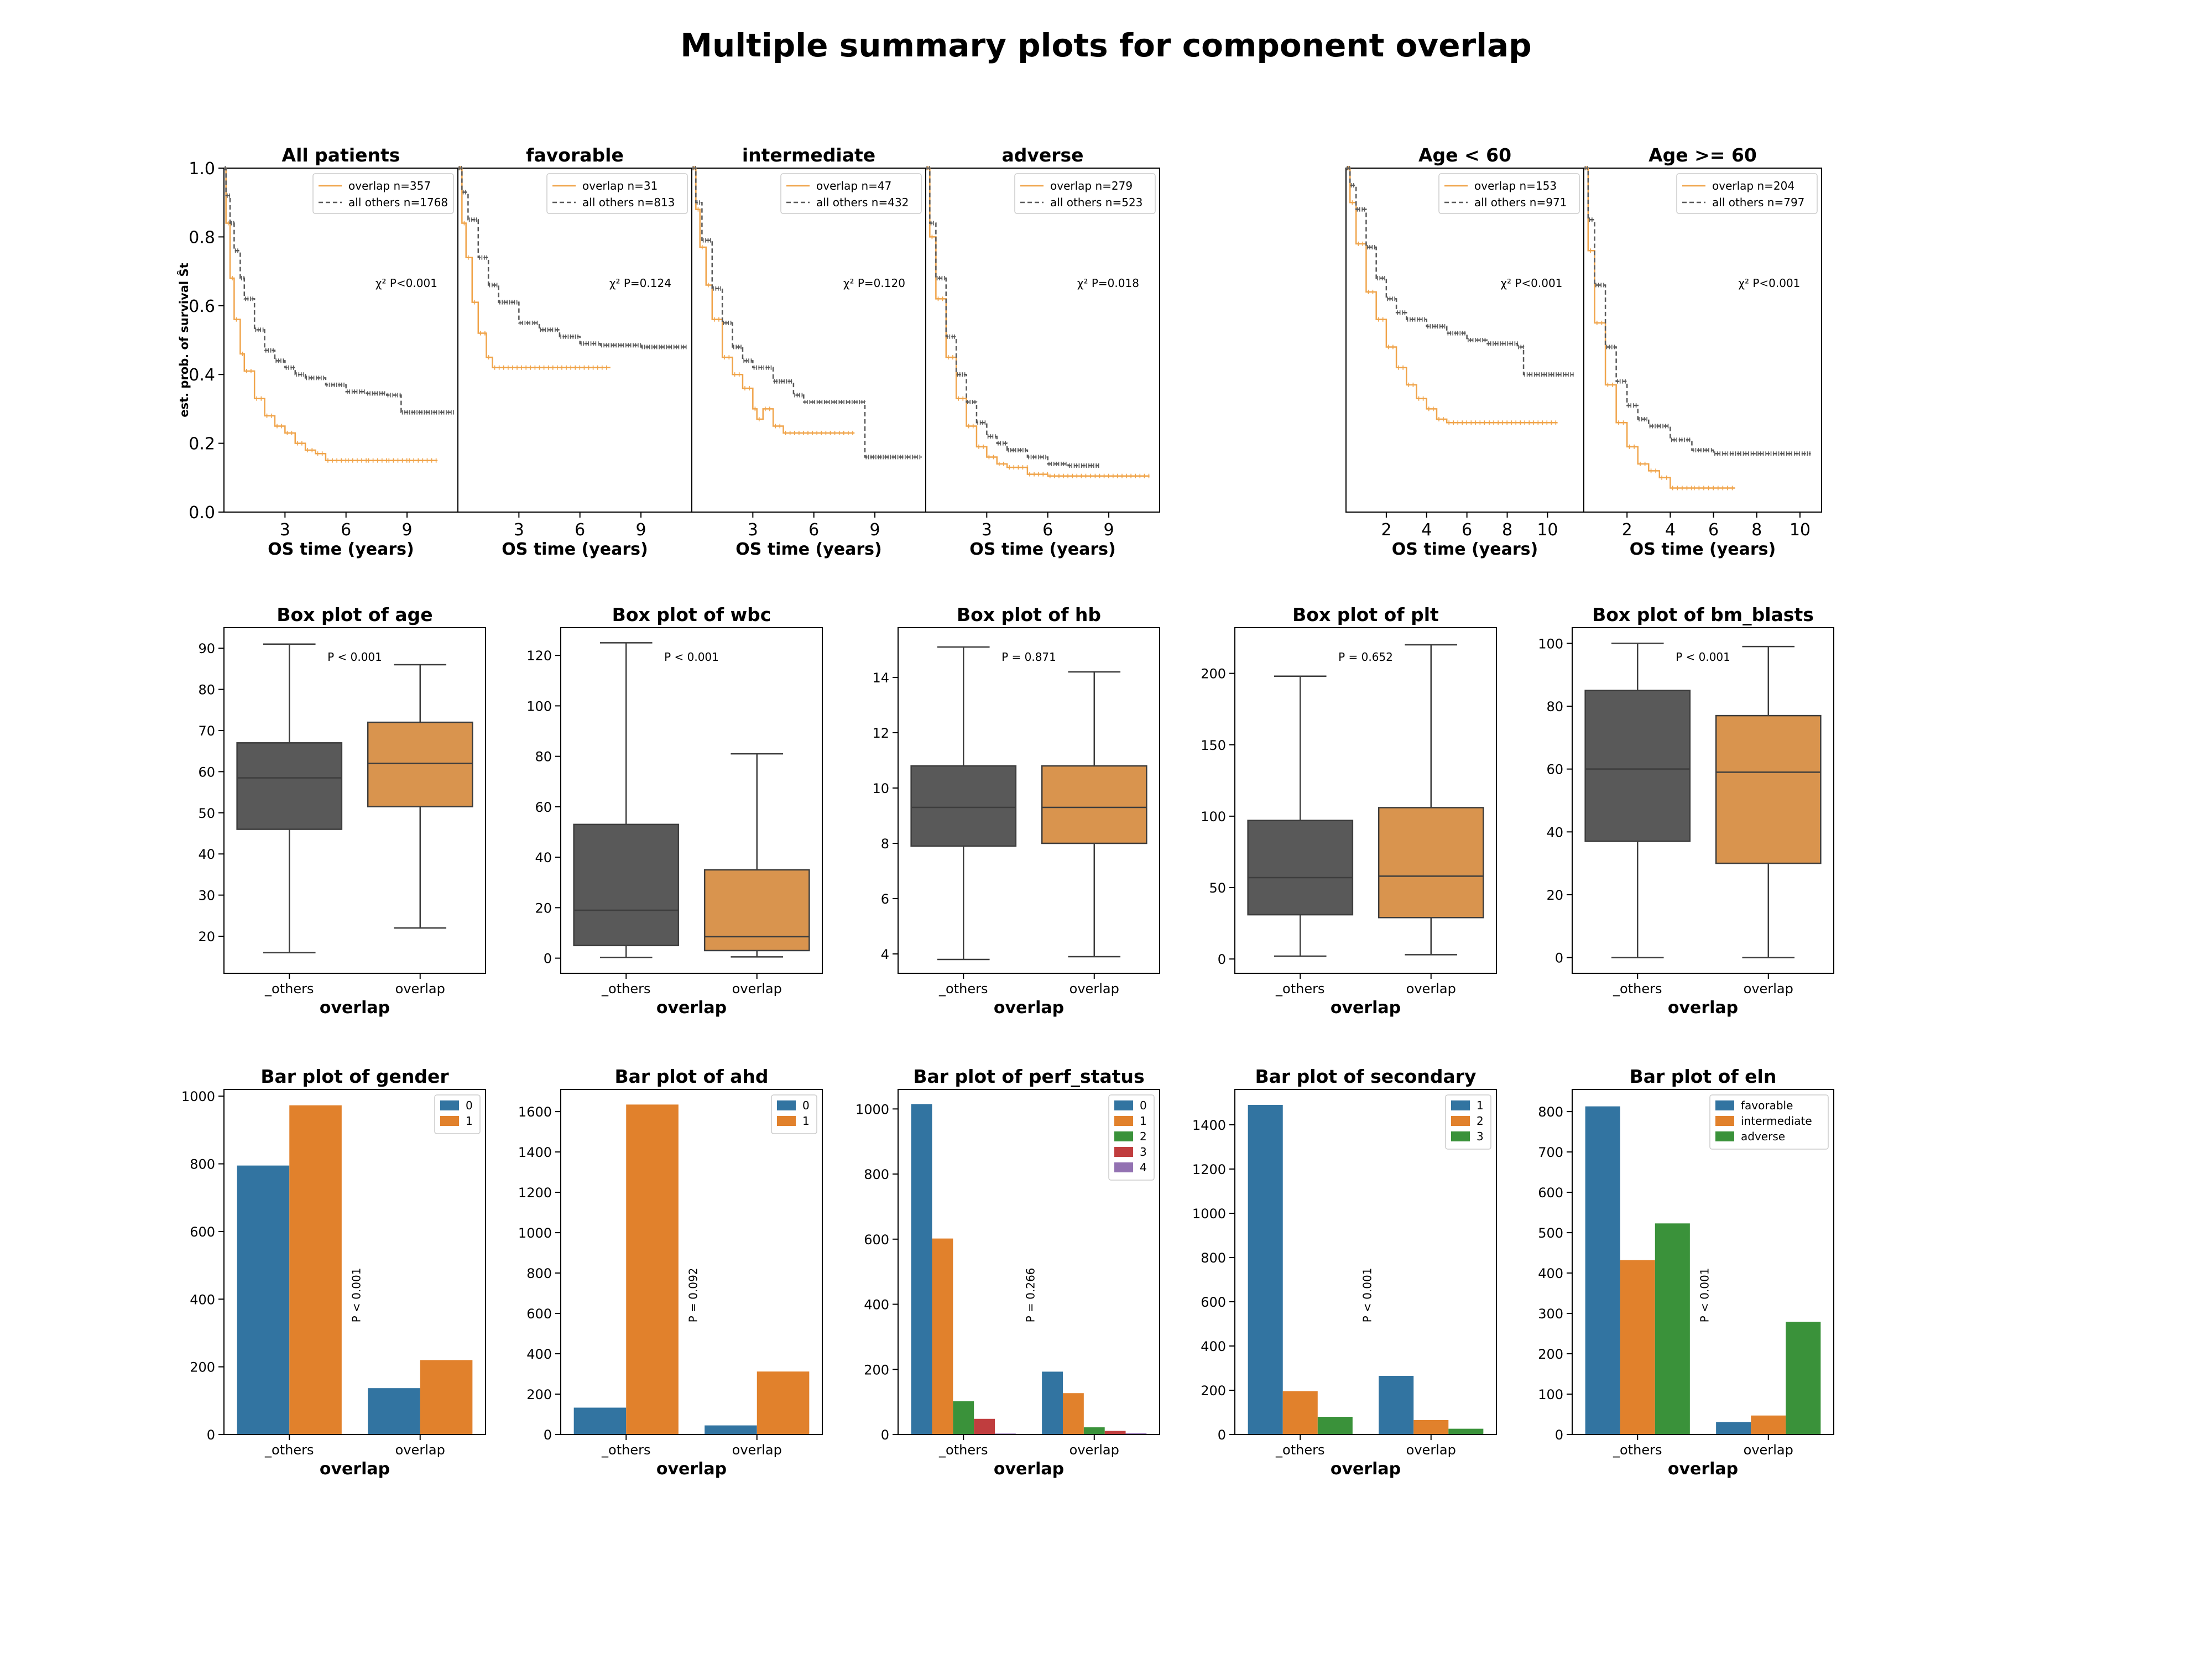 The height and width of the screenshot is (1659, 2212). What do you see at coordinates (341, 155) in the screenshot?
I see `km-panel-title: All patients` at bounding box center [341, 155].